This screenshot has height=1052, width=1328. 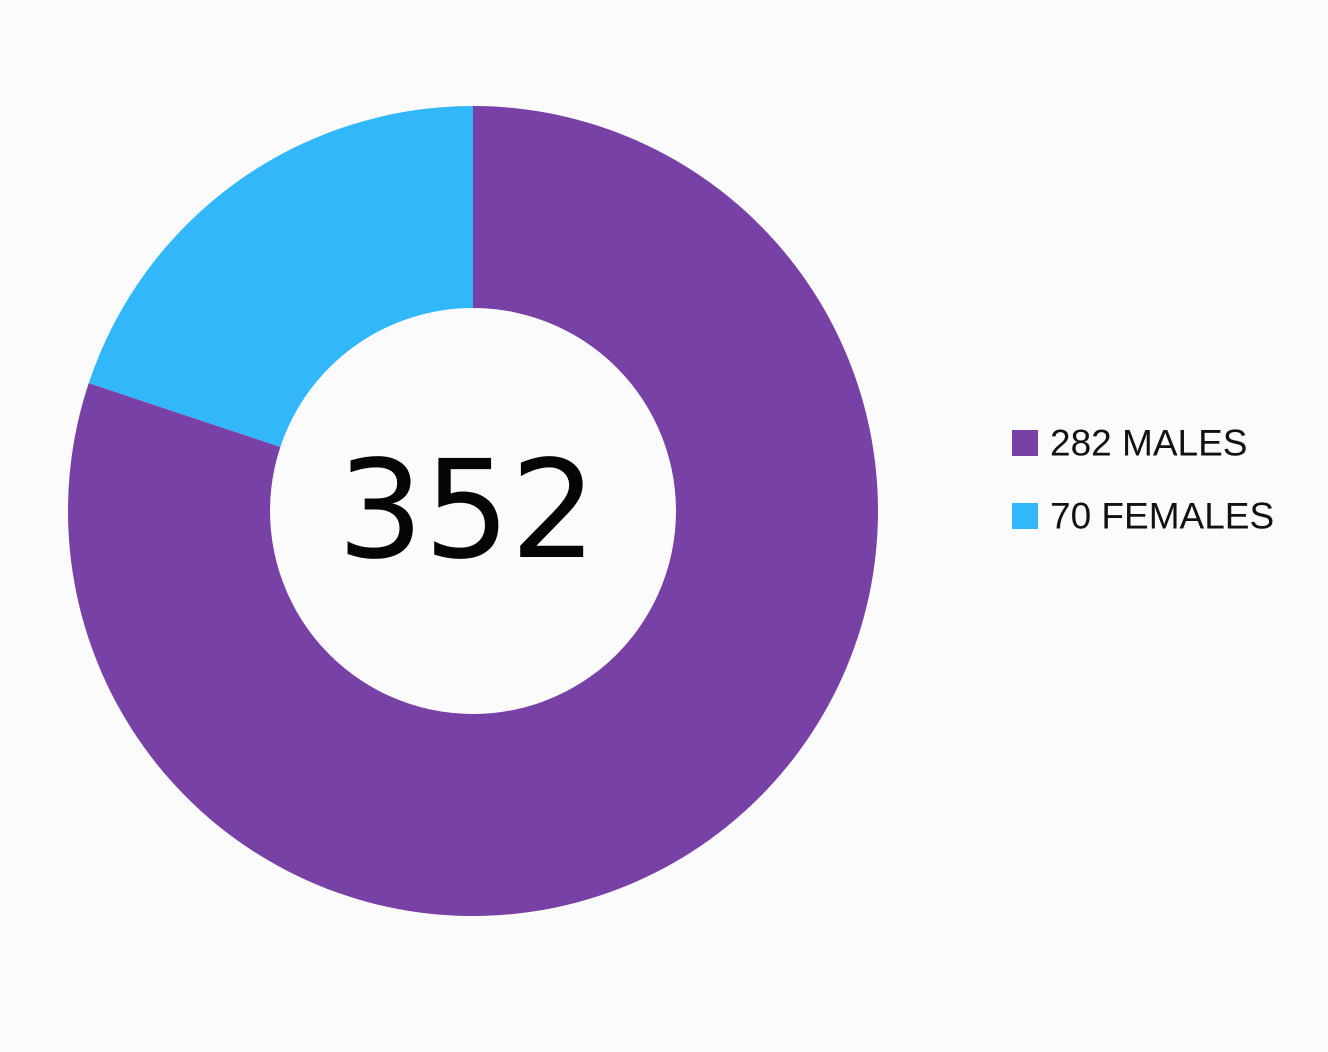 What do you see at coordinates (1162, 516) in the screenshot?
I see `legend-label-1: 70 FEMALES` at bounding box center [1162, 516].